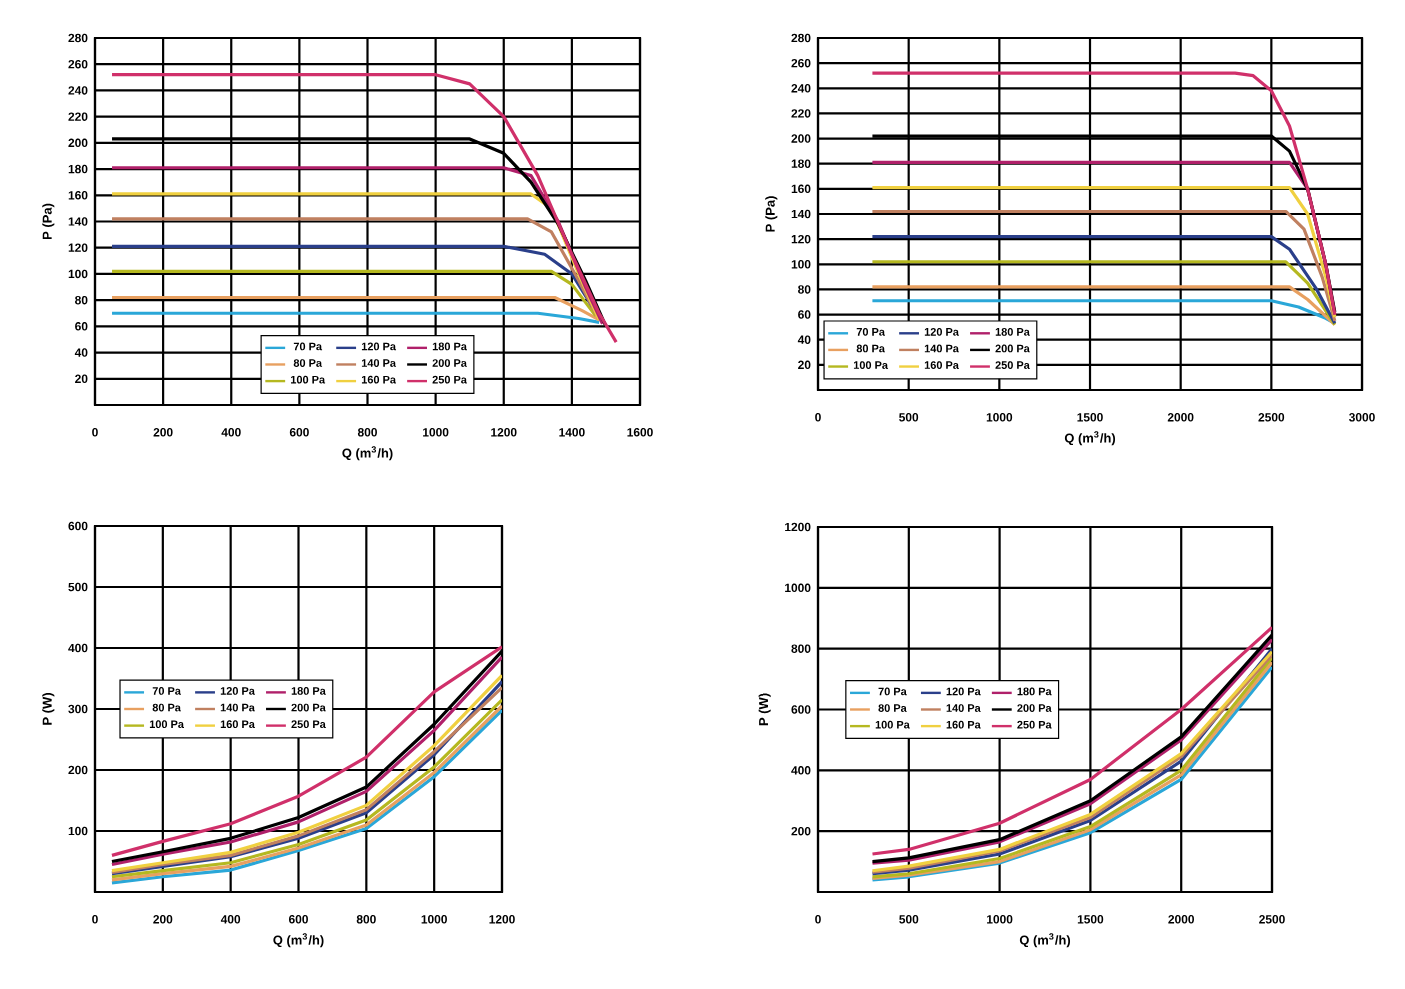  Describe the element at coordinates (78, 64) in the screenshot. I see `y-tick-label: 260` at that location.